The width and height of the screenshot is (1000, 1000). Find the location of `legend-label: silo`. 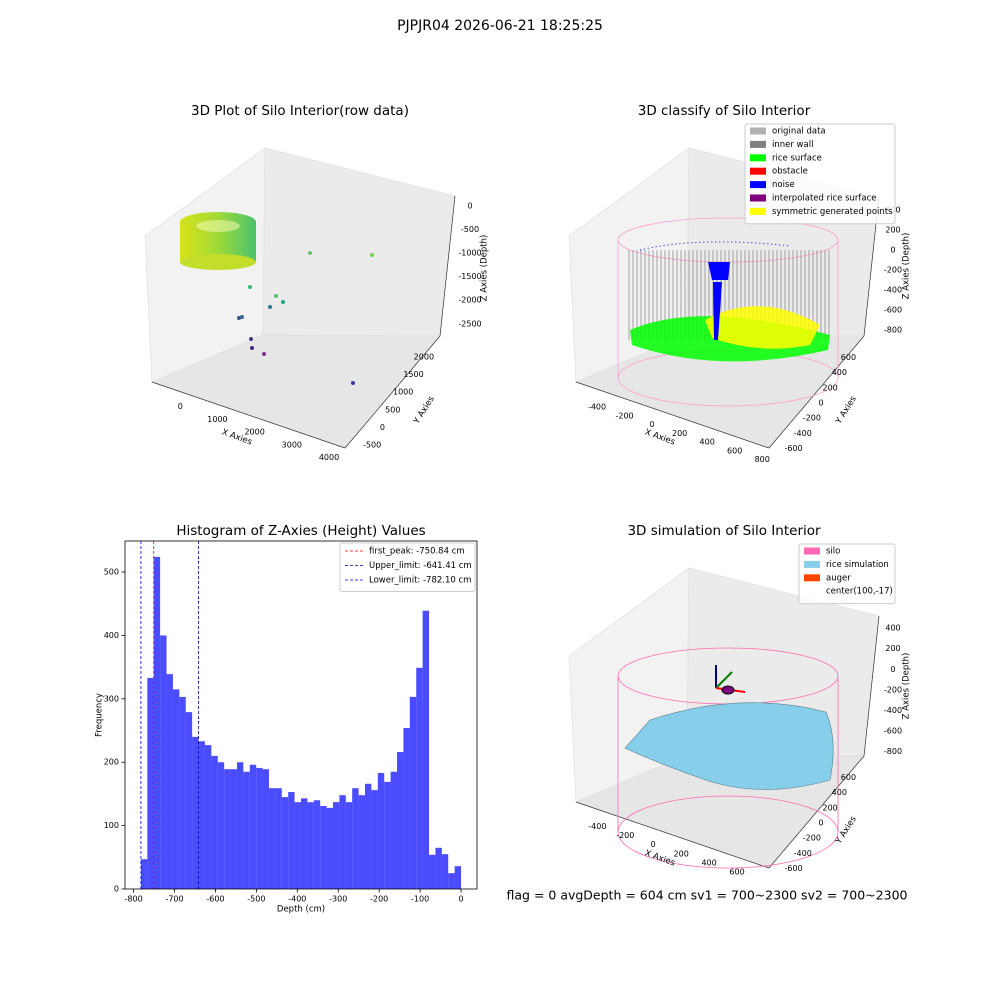

legend-label: silo is located at coordinates (833, 552).